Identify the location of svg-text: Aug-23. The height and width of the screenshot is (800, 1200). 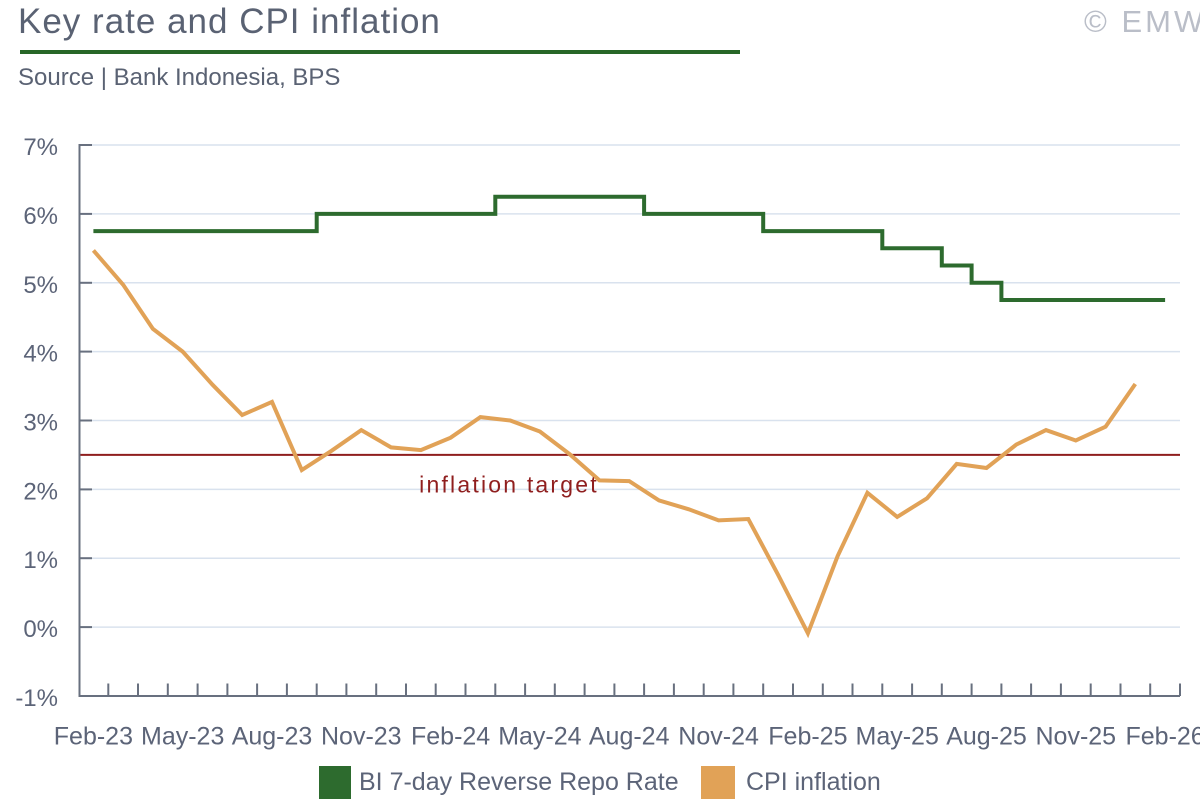
(272, 737).